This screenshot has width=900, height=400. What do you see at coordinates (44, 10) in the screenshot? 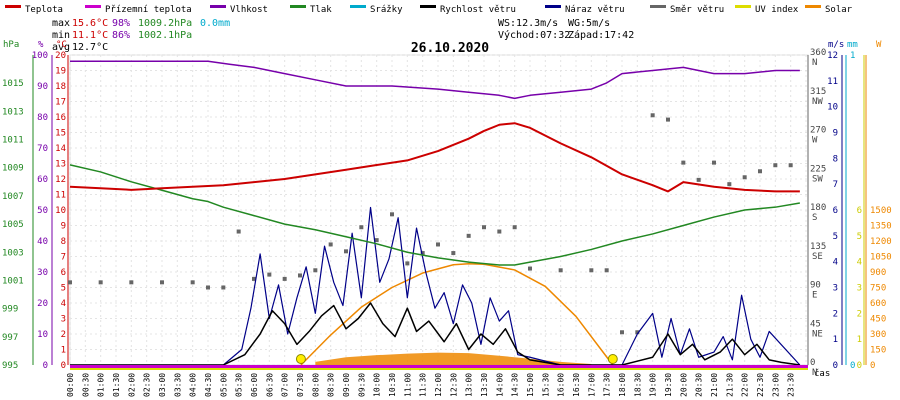
I see `legend-label-0: Teplota` at bounding box center [44, 10].